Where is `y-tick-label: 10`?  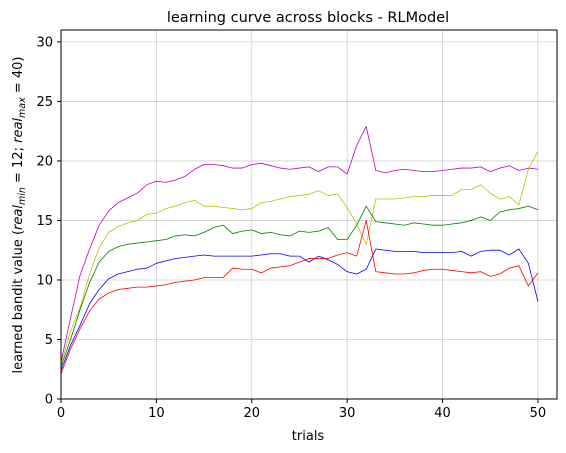
y-tick-label: 10 is located at coordinates (44, 280).